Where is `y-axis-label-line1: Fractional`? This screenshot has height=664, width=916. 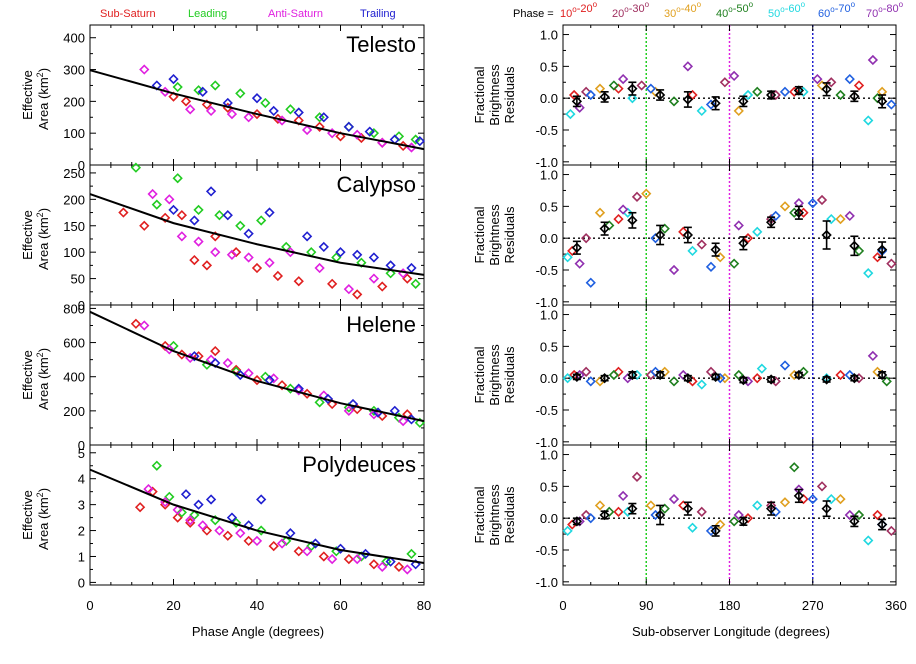 y-axis-label-line1: Fractional is located at coordinates (479, 234).